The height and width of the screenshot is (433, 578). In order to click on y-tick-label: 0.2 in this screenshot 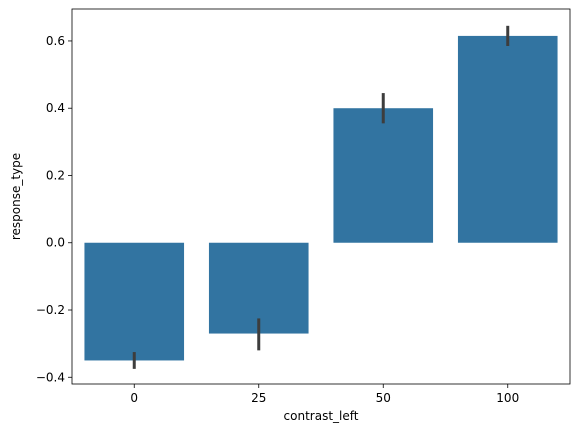, I will do `click(55, 175)`.